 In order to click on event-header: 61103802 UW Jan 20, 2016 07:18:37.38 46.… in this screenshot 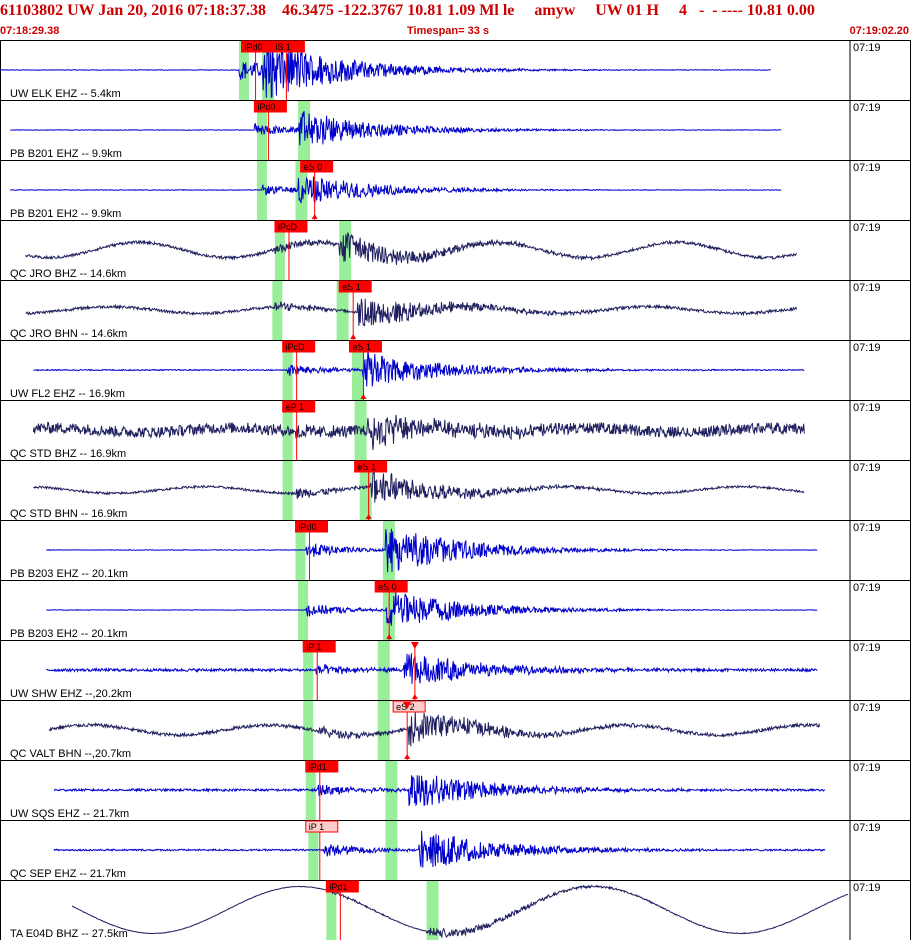, I will do `click(455, 20)`.